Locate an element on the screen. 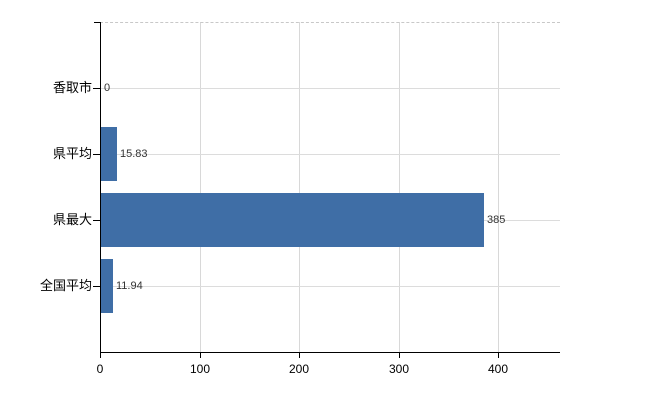 Image resolution: width=650 pixels, height=400 pixels. bar-value-label: 385 is located at coordinates (496, 220).